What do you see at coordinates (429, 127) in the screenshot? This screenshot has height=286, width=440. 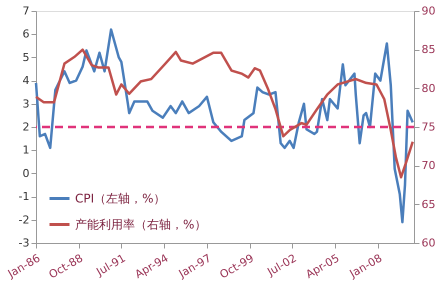 I see `y2-tick-label: 75` at bounding box center [429, 127].